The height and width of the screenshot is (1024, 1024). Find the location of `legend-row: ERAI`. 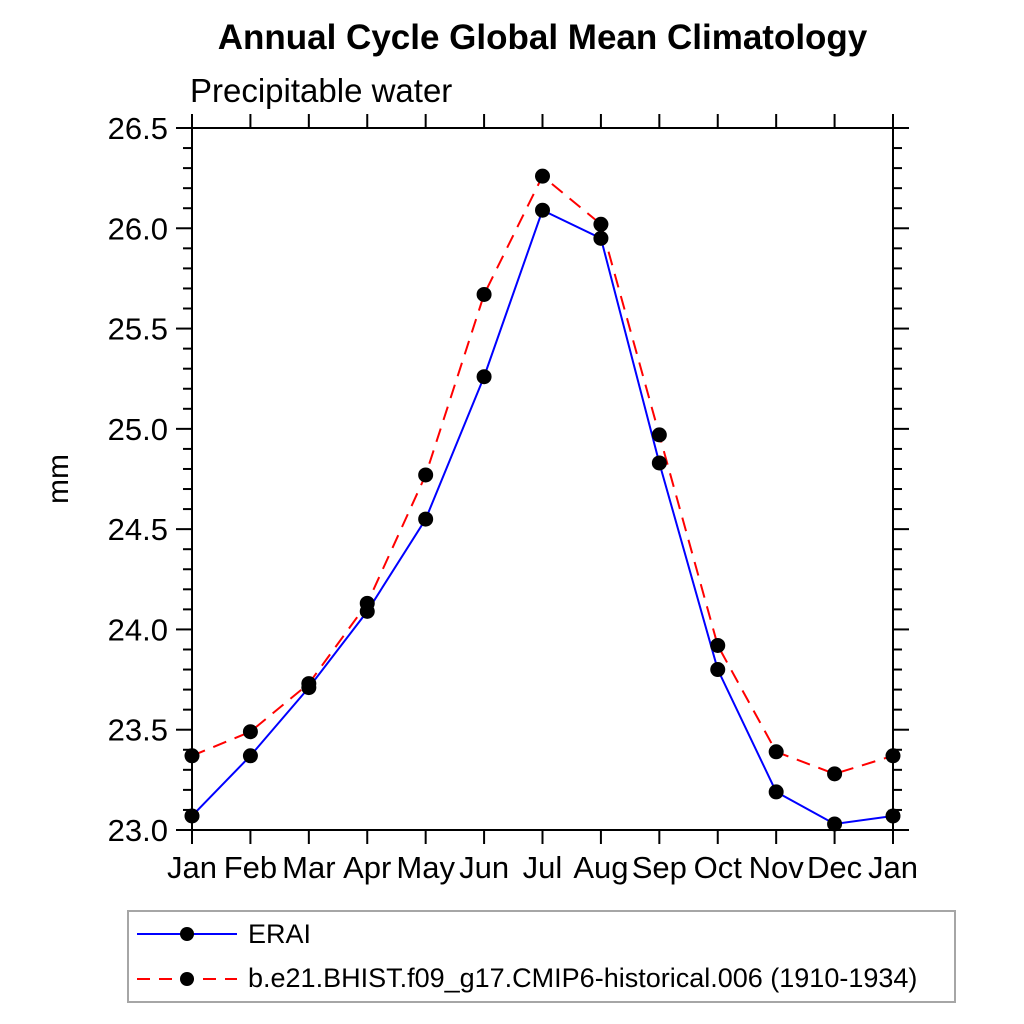

legend-row: ERAI is located at coordinates (543, 934).